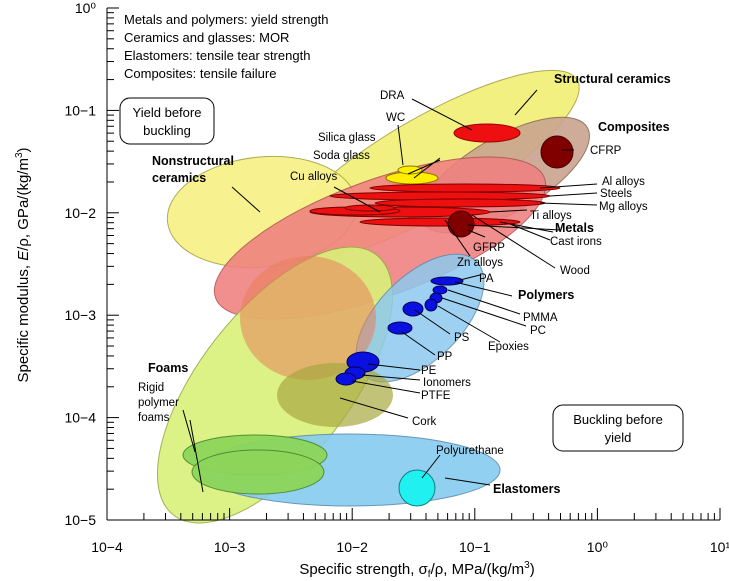  What do you see at coordinates (151, 388) in the screenshot?
I see `material-label-rigid-foams-1: Rigid` at bounding box center [151, 388].